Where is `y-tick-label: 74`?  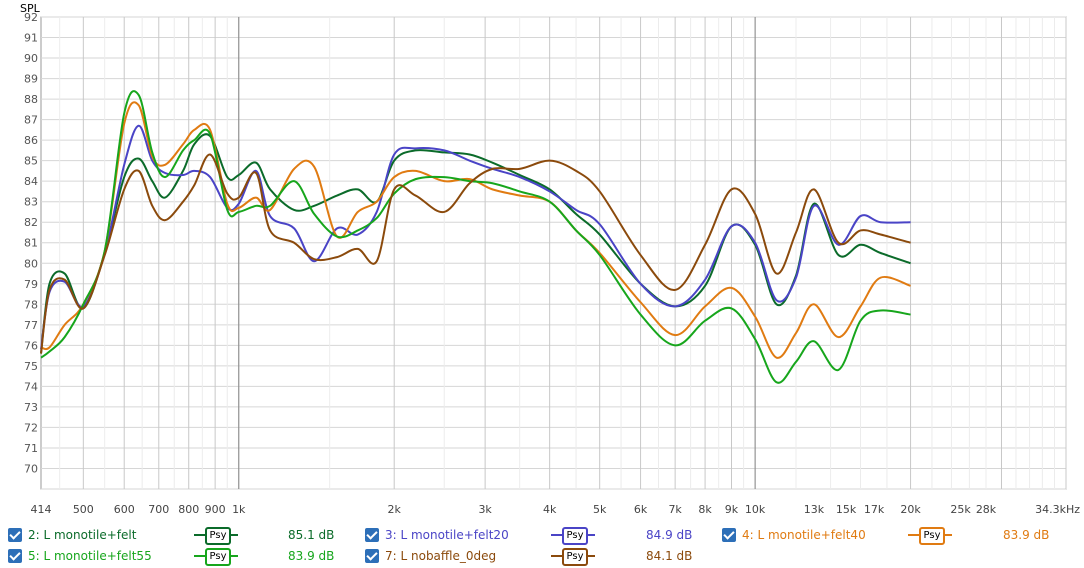
y-tick-label: 74 is located at coordinates (31, 386).